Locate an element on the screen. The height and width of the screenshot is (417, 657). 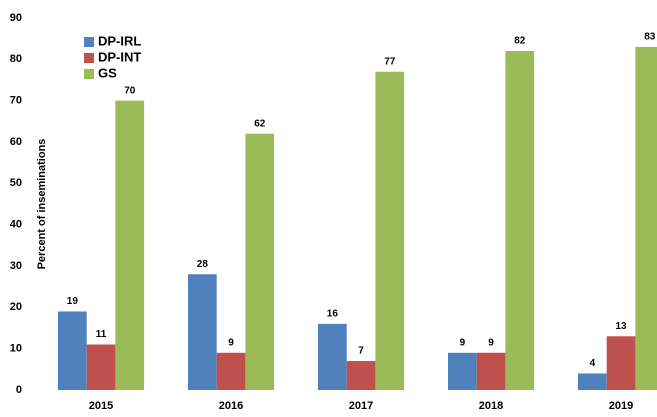
y-tick-label: 20 is located at coordinates (16, 307).